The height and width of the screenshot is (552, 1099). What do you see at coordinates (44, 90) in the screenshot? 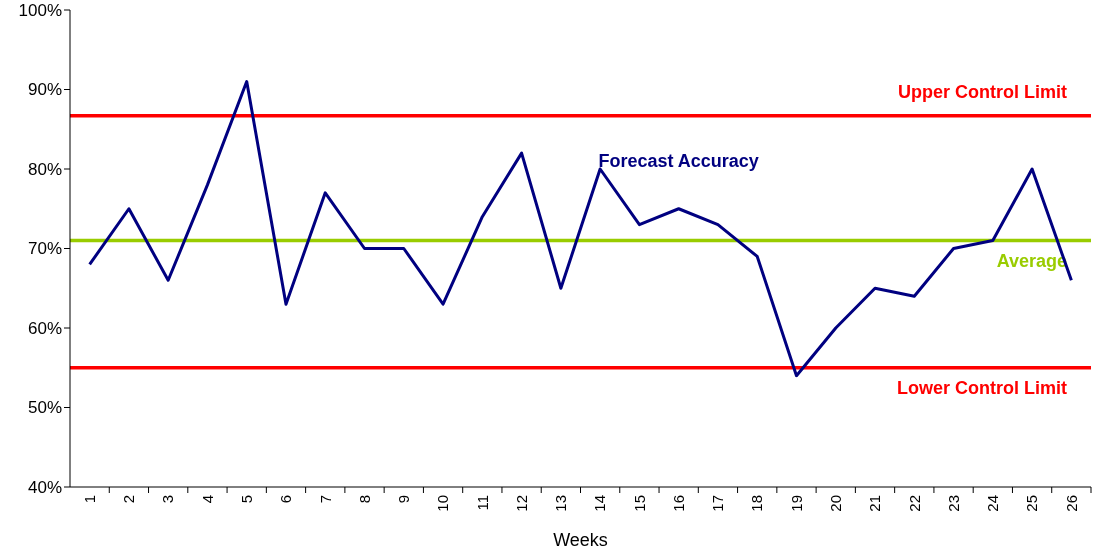
I see `y-tick-label: 90%` at bounding box center [44, 90].